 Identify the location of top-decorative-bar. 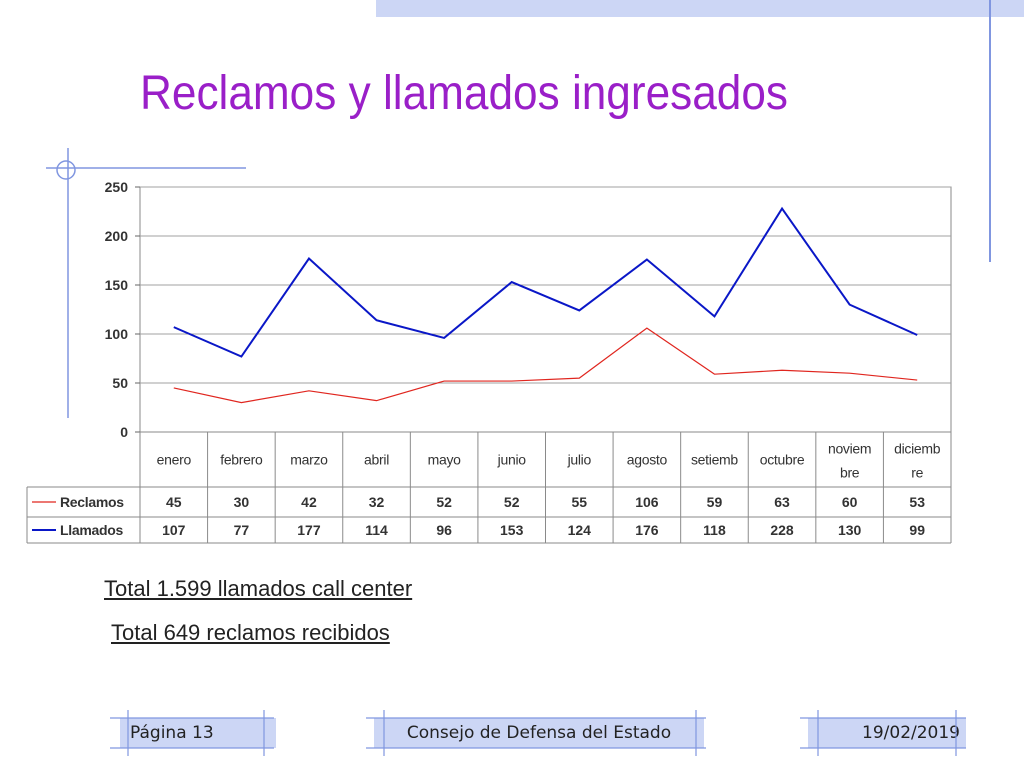
(700, 8).